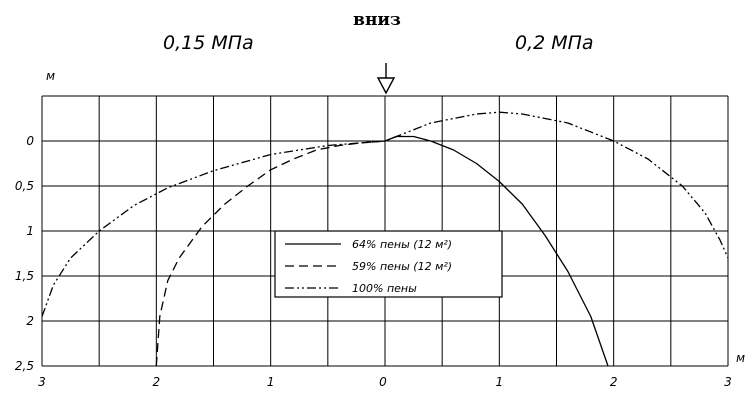 The image size is (754, 394). What do you see at coordinates (402, 244) in the screenshot?
I see `legend-label-64: 64% пены (12 м²)` at bounding box center [402, 244].